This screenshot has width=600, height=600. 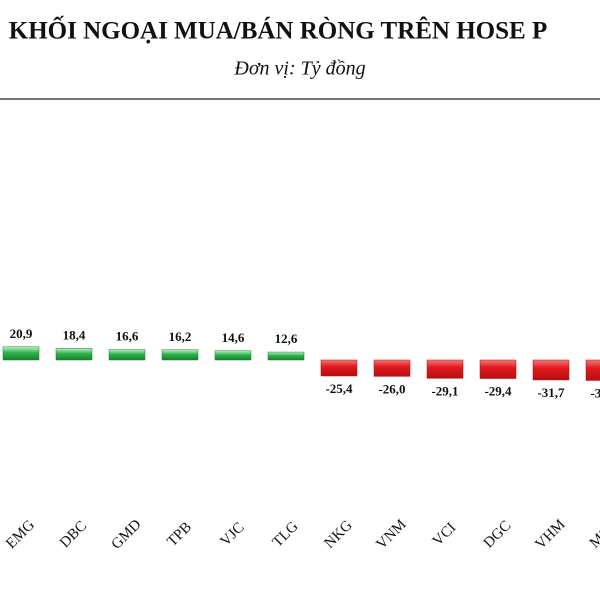 I want to click on value-label: 18,4, so click(x=74, y=334).